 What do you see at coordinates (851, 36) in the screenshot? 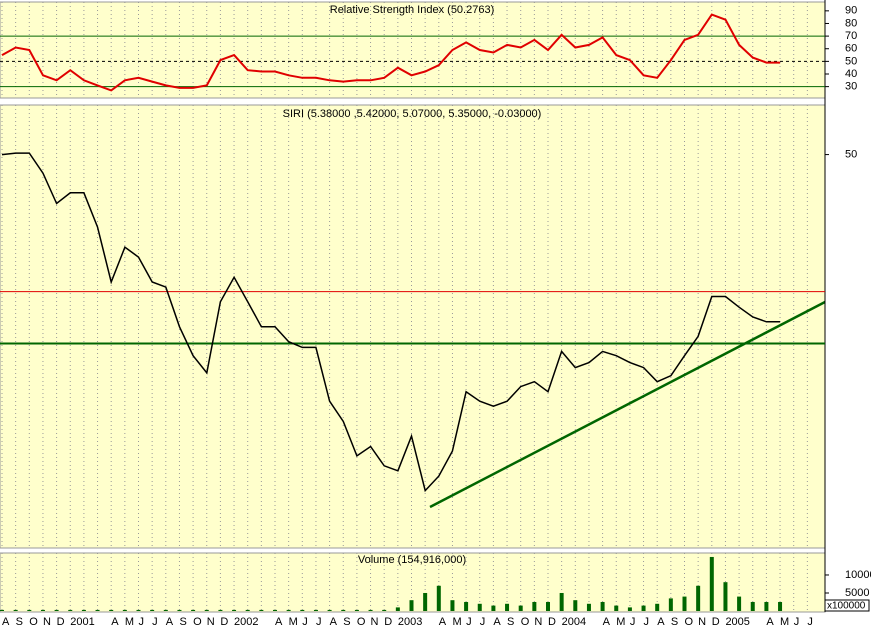
I see `y-tick-label: 70` at bounding box center [851, 36].